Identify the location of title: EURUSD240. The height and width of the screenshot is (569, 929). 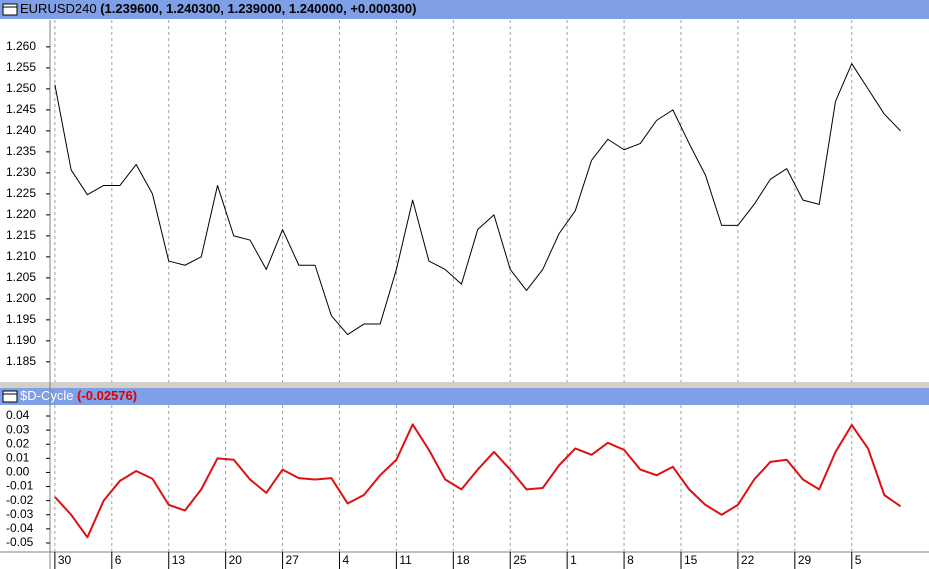
(58, 8).